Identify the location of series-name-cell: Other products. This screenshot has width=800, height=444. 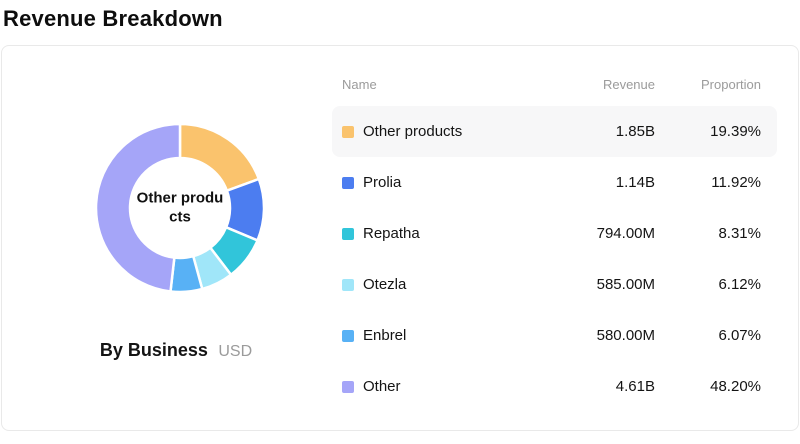
(443, 131).